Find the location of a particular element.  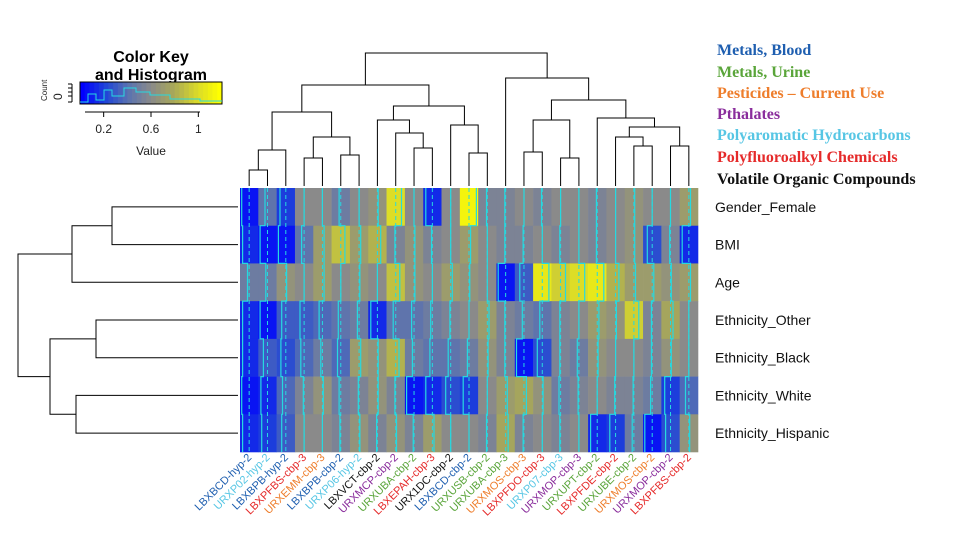

row-label: BMI is located at coordinates (727, 245).